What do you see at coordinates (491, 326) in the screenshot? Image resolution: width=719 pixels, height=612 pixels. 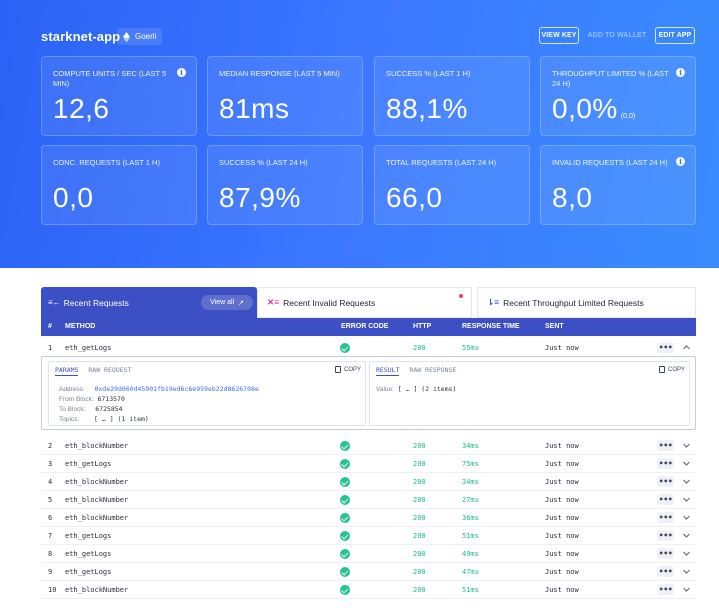 I see `col-response-time: RESPONSE TIME` at bounding box center [491, 326].